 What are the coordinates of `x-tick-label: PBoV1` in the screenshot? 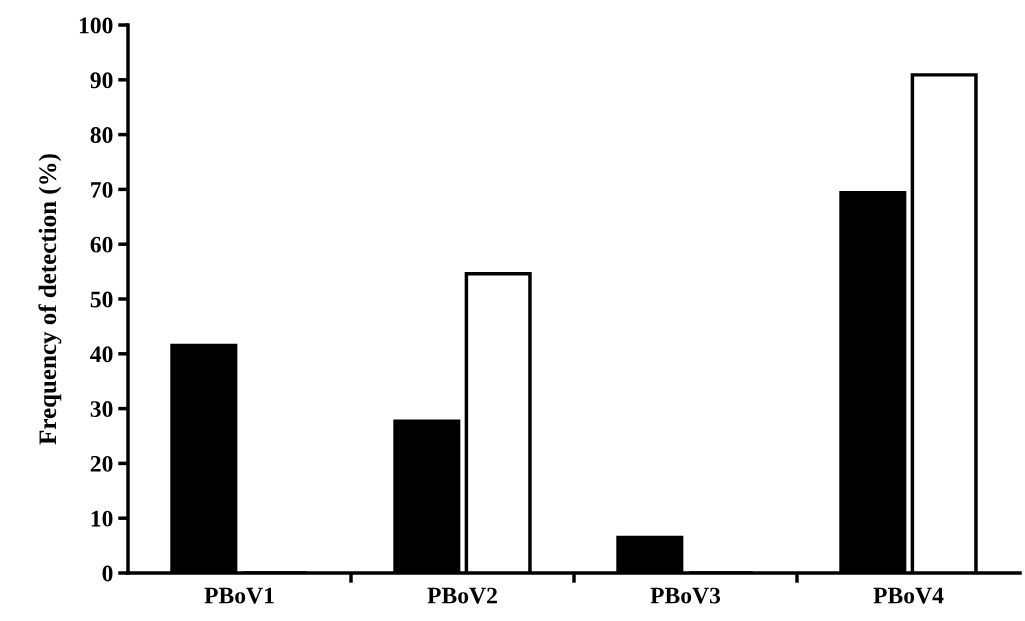 It's located at (239, 595).